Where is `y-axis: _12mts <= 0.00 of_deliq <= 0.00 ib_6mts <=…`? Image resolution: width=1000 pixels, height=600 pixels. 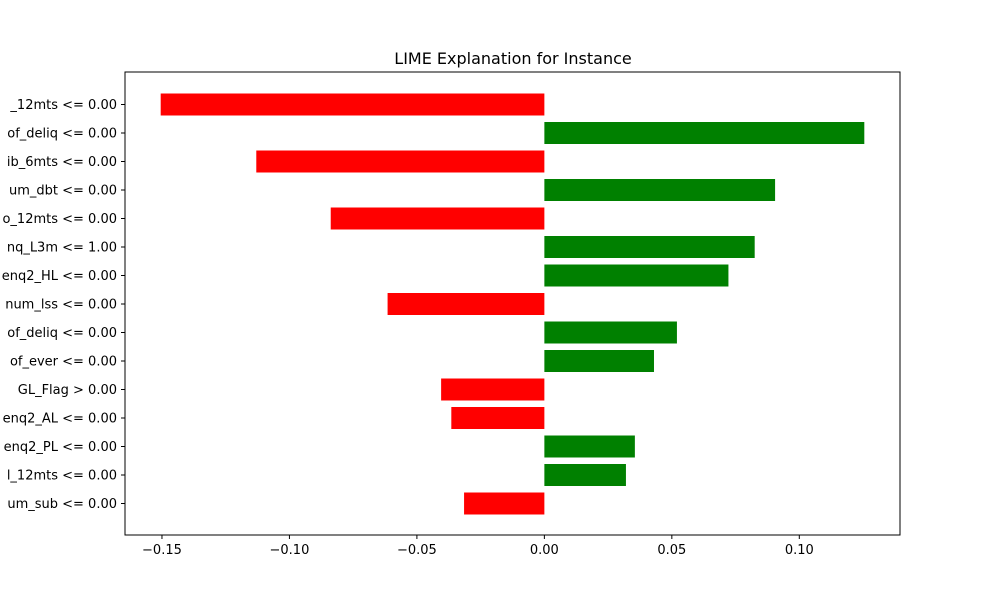
y-axis: _12mts <= 0.00 of_deliq <= 0.00 ib_6mts <=… is located at coordinates (63, 305).